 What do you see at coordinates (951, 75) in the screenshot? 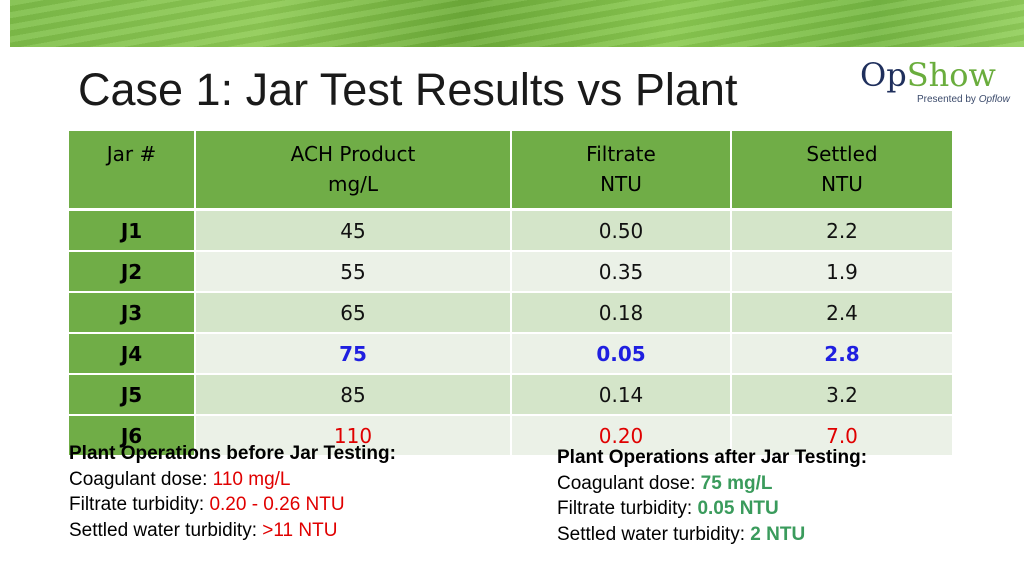
I see `logo-part-show: Show` at bounding box center [951, 75].